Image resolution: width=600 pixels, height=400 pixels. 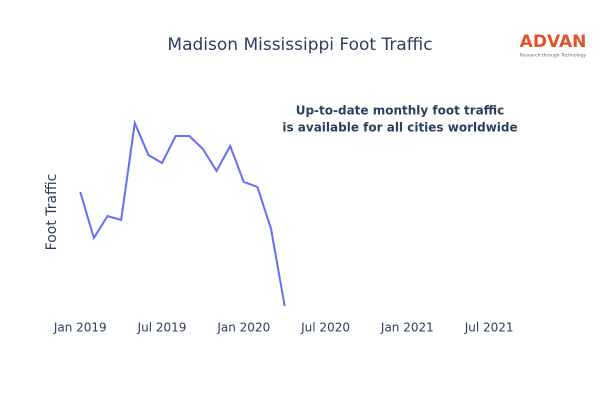 What do you see at coordinates (243, 328) in the screenshot?
I see `x-tick-label: Jan 2020` at bounding box center [243, 328].